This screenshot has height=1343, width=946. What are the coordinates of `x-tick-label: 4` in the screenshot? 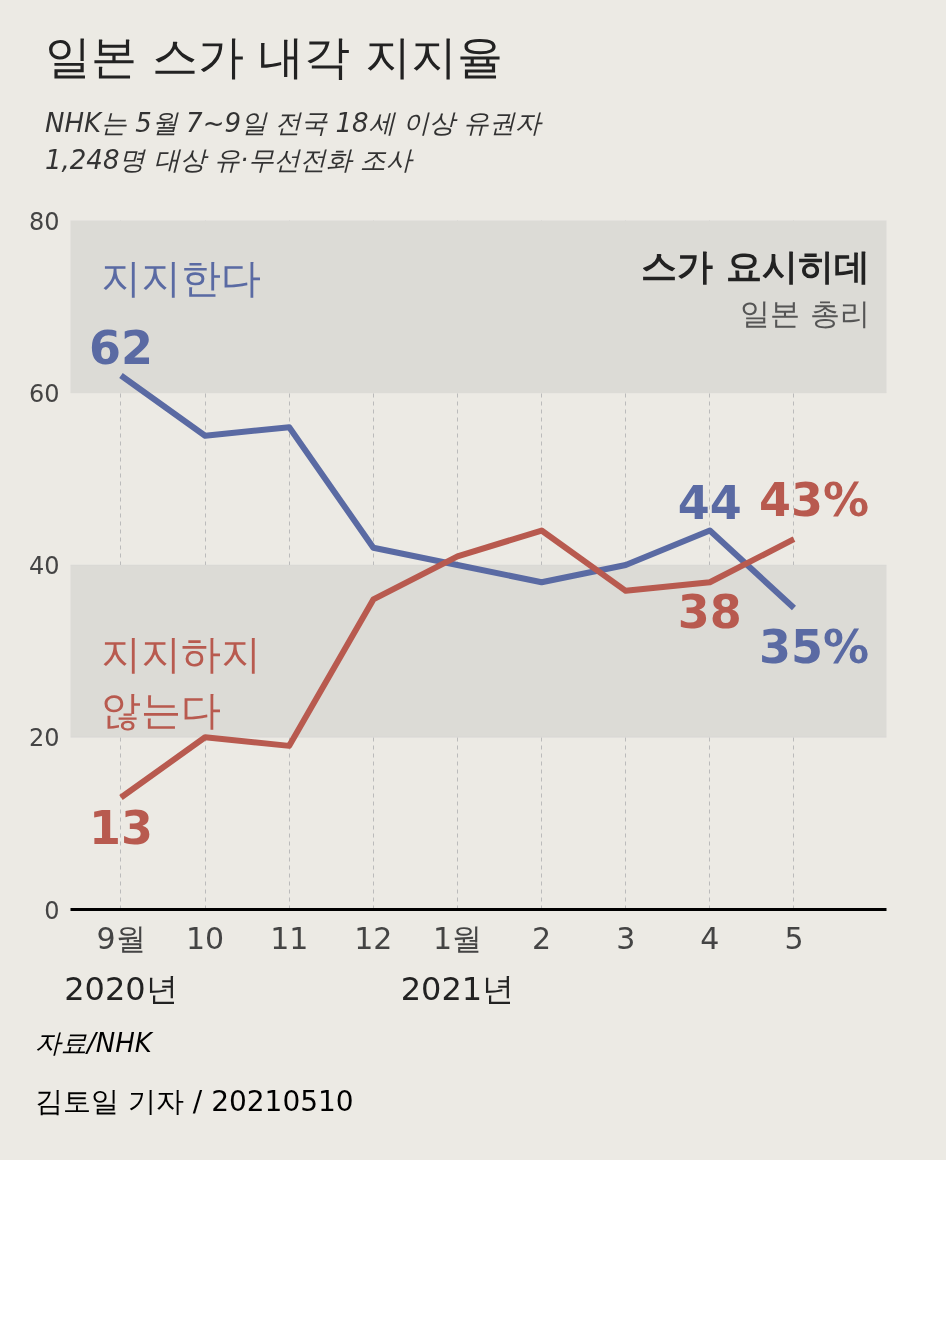 It's located at (710, 938).